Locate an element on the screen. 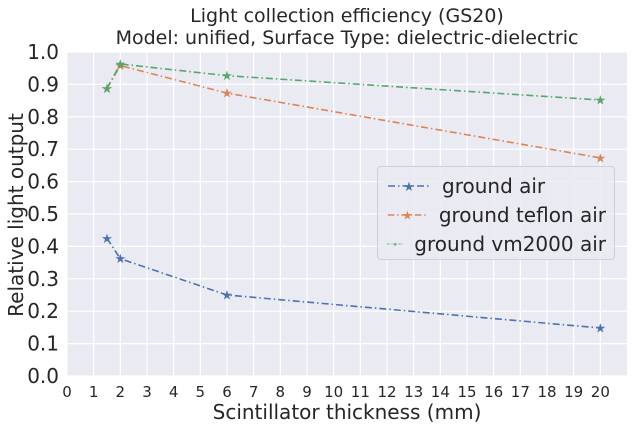 This screenshot has width=632, height=430. x-tick-label: 13 is located at coordinates (413, 392).